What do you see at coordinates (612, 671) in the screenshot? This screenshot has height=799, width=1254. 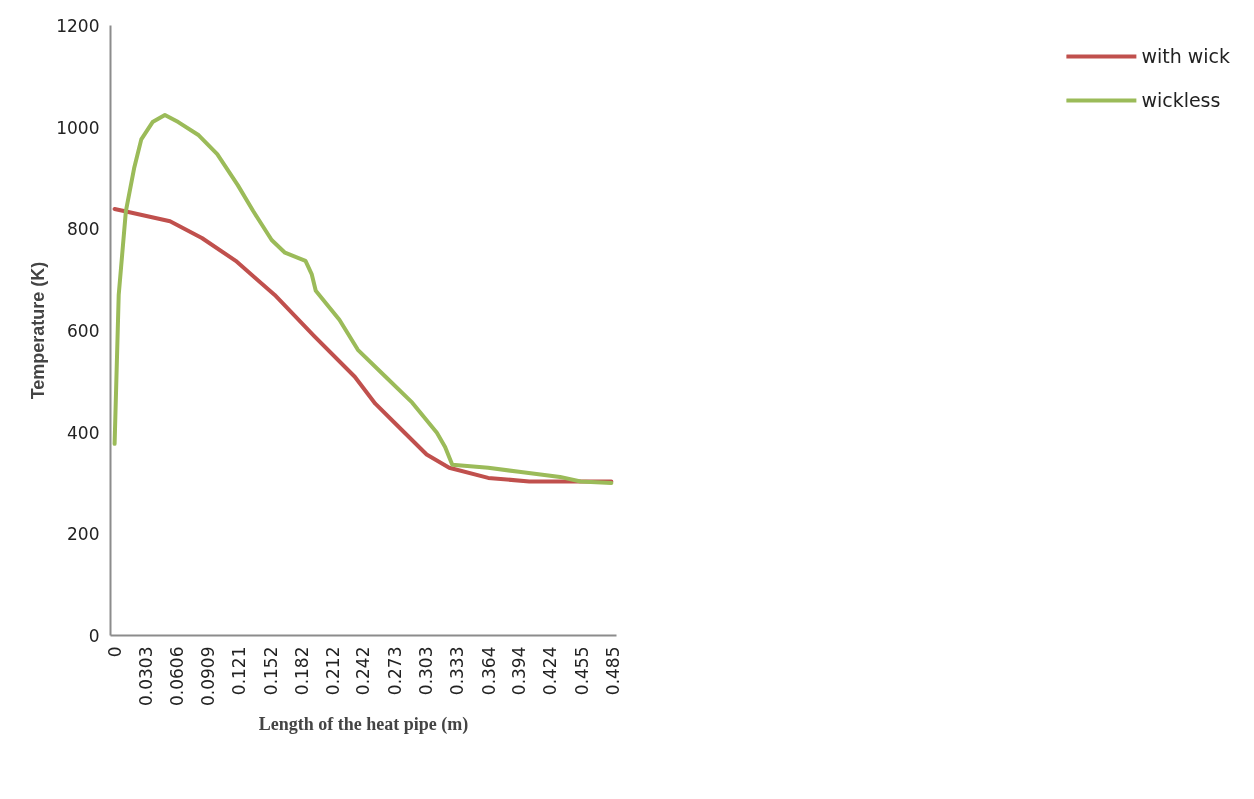 I see `x-tick-label: 0.485` at bounding box center [612, 671].